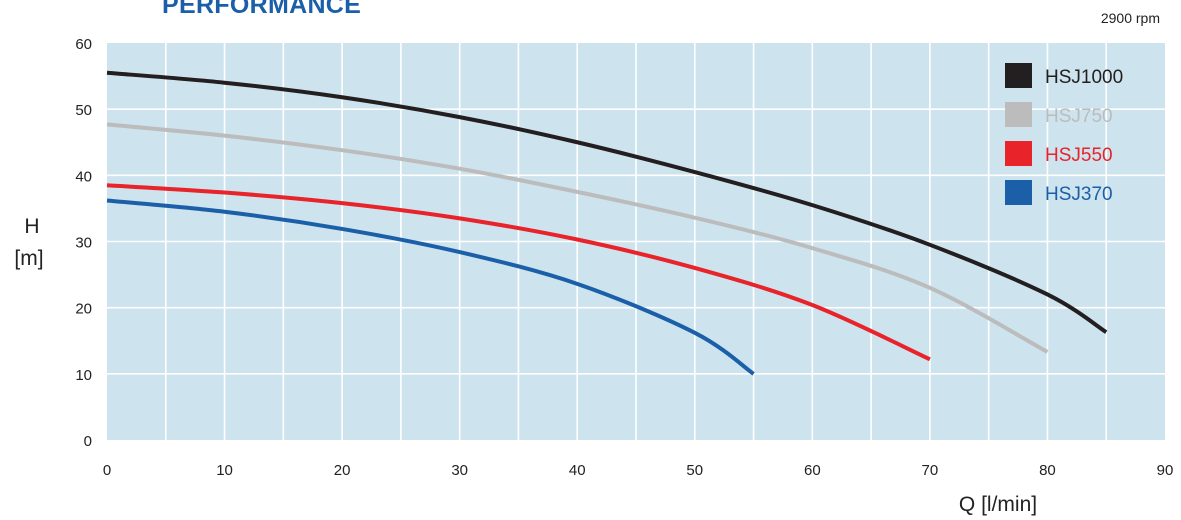 This screenshot has width=1181, height=520. What do you see at coordinates (1018, 153) in the screenshot?
I see `legend-swatch-hsj550` at bounding box center [1018, 153].